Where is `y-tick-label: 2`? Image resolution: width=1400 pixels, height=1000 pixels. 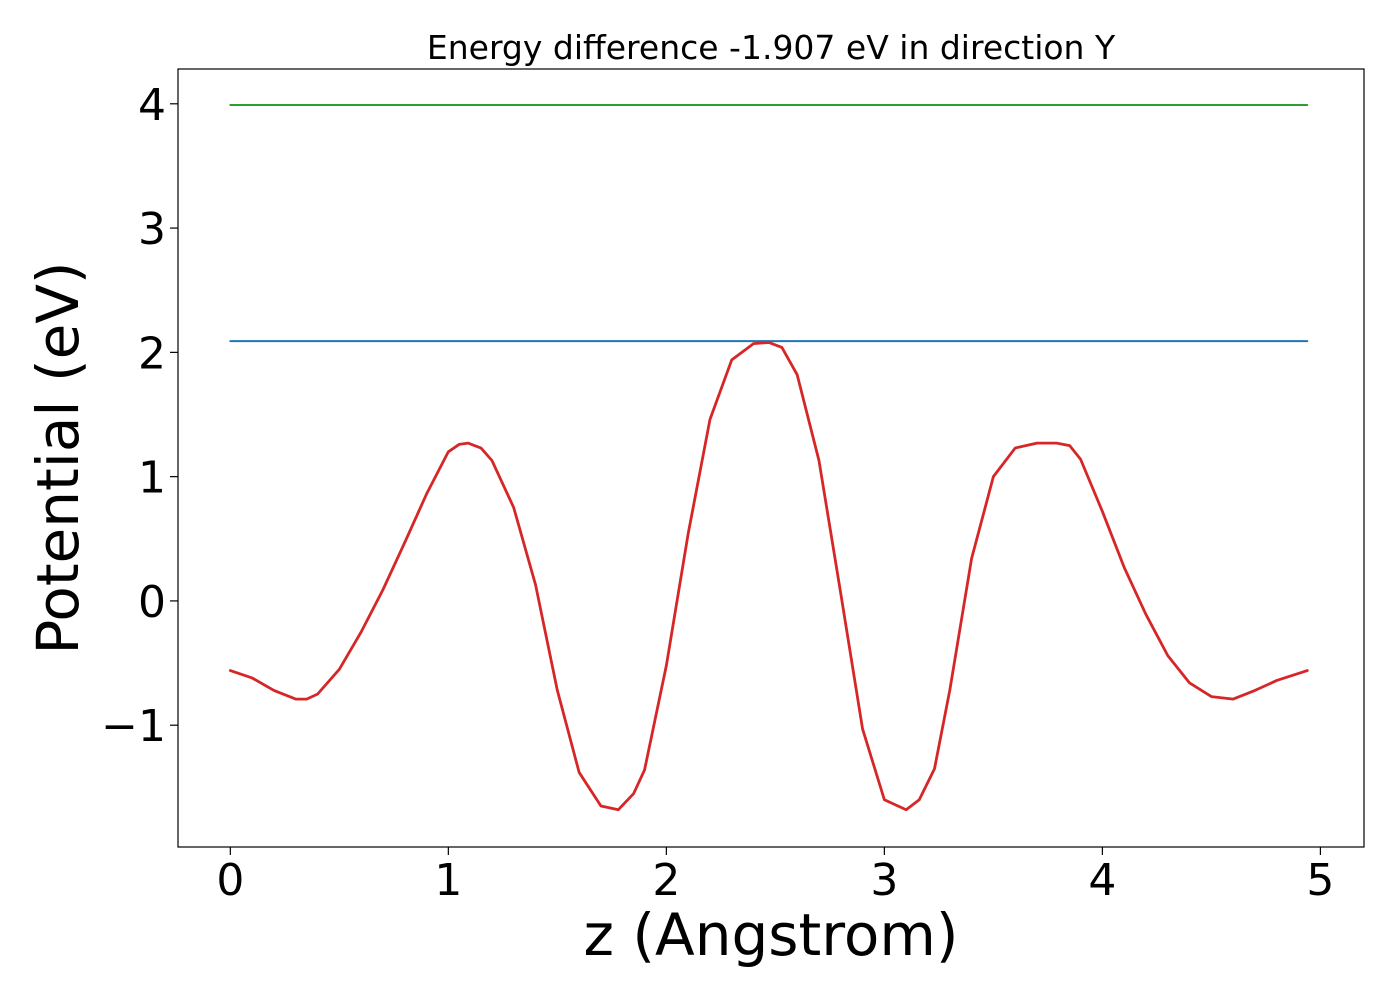 y-tick-label: 2 is located at coordinates (152, 353).